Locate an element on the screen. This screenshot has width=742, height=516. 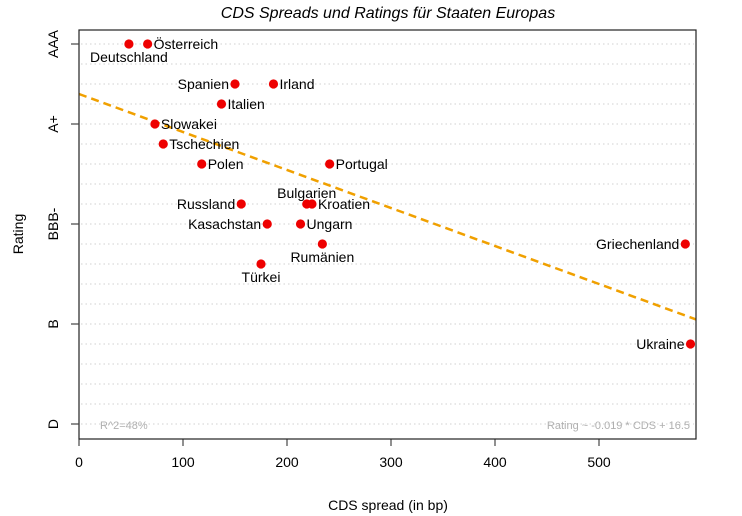
point-label: Italien is located at coordinates (245, 104).